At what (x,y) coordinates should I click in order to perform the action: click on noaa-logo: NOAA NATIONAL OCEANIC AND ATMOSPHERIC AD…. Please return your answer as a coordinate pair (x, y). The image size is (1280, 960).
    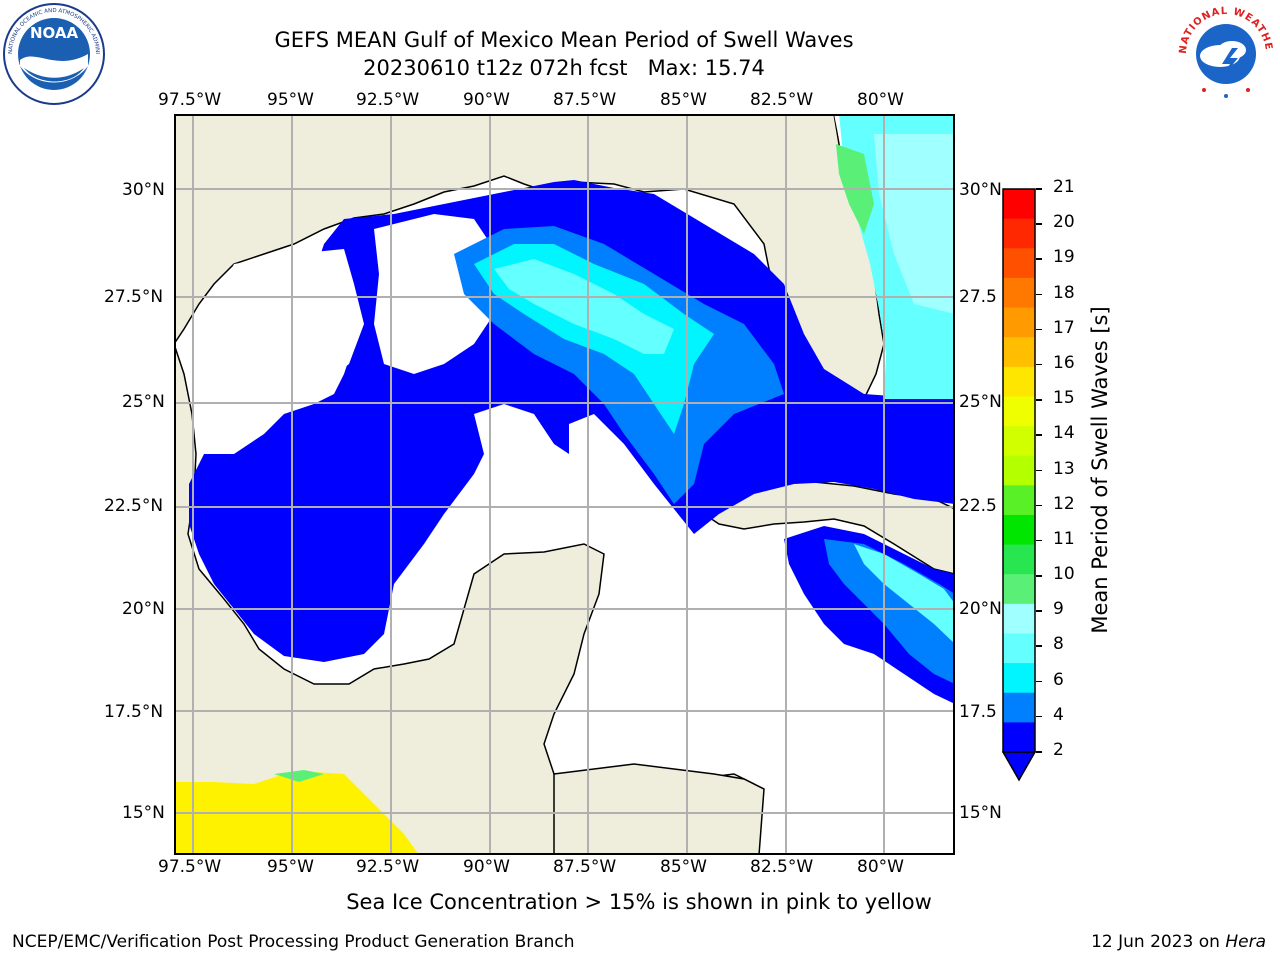
    Looking at the image, I should click on (53, 53).